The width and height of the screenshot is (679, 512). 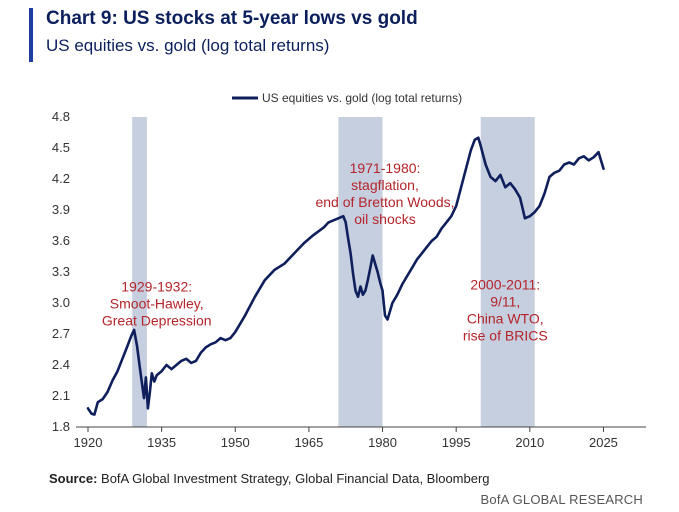 I want to click on y-tick-label-2.7: 2.7, so click(x=61, y=333).